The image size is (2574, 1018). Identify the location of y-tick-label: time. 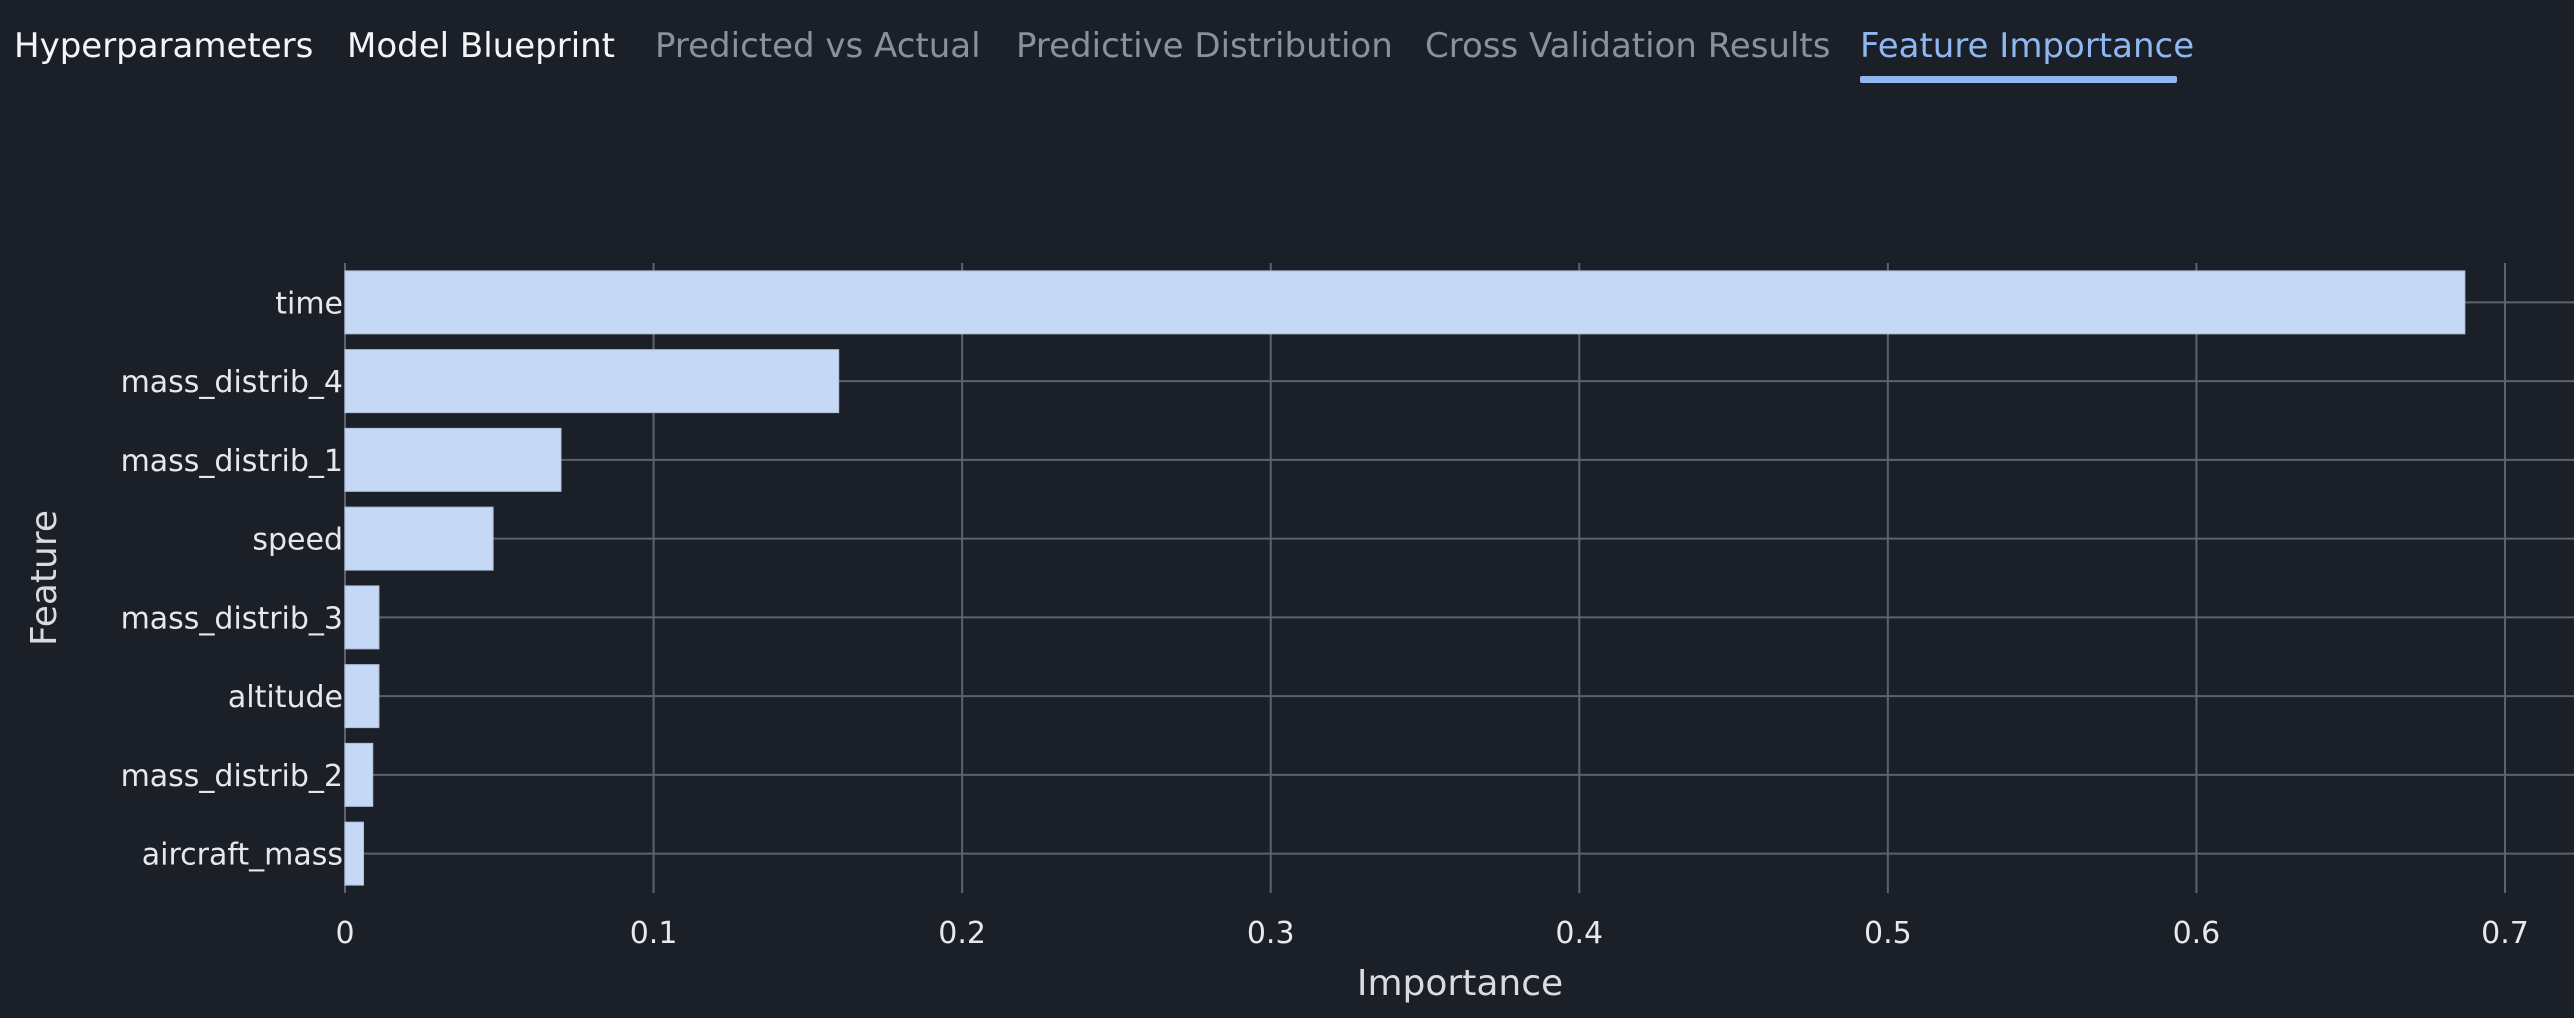
(309, 303).